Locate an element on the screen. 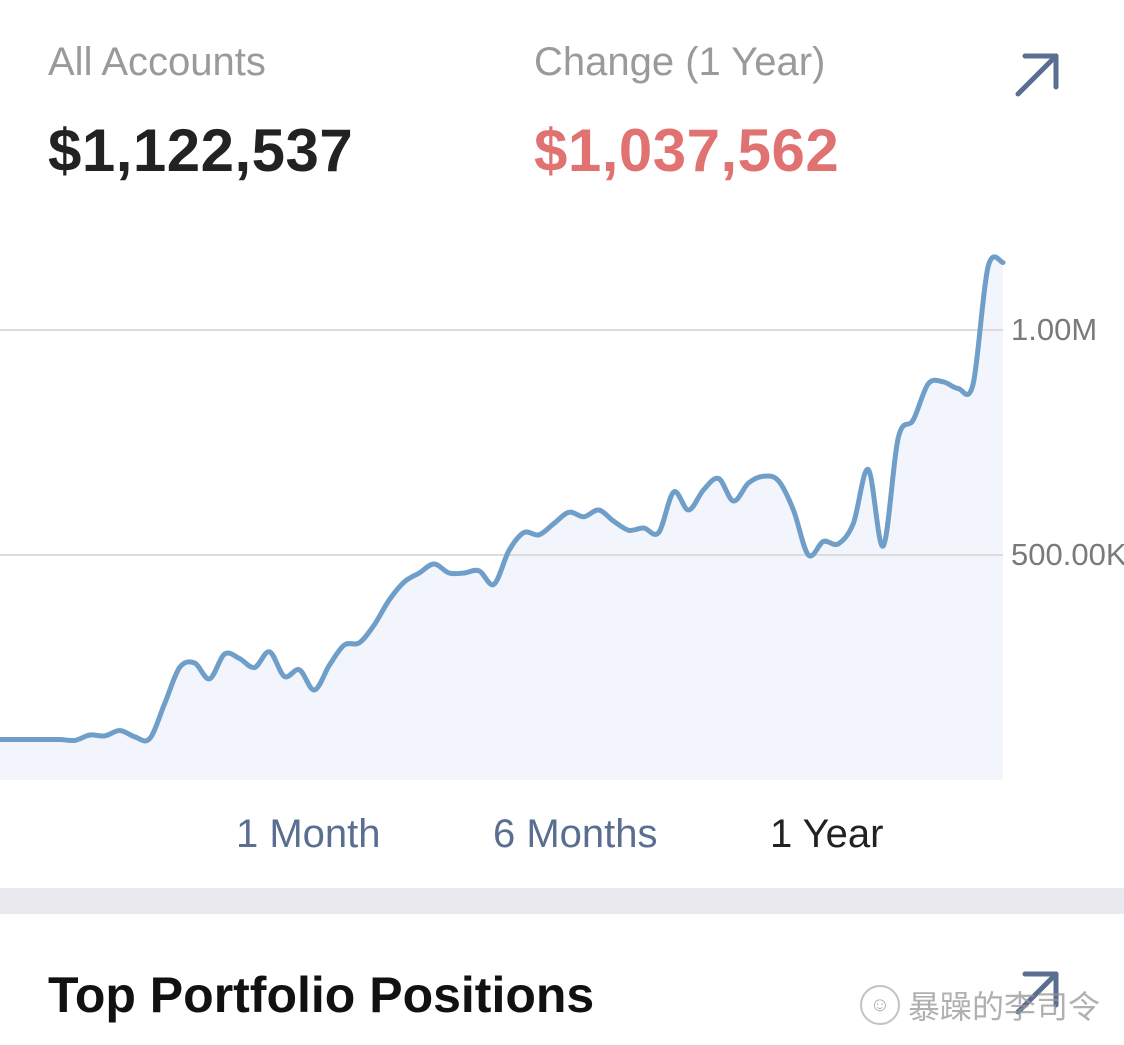  range-tab-1-year: 1 Year is located at coordinates (827, 834).